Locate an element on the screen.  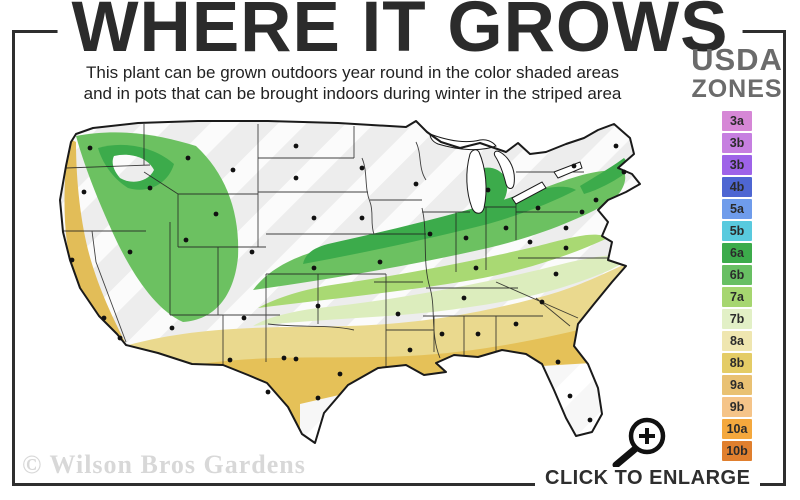
zone-chip-6b: 6b is located at coordinates (737, 275).